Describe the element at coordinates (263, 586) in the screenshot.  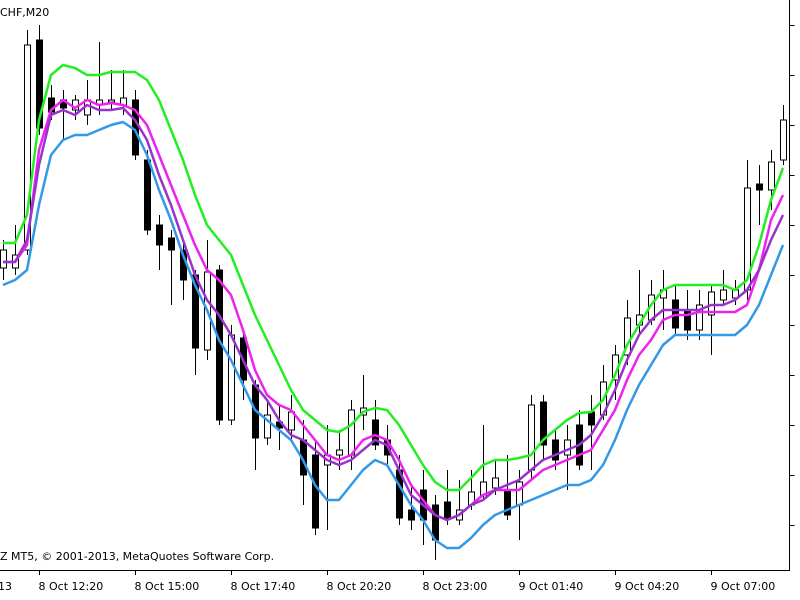
I see `x-tick-label: 8 Oct 17:40` at that location.